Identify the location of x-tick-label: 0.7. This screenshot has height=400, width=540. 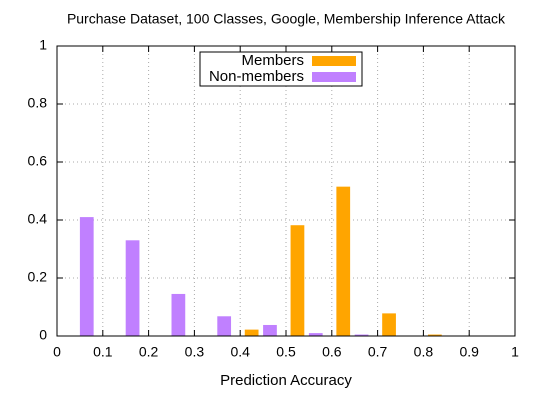
(378, 352).